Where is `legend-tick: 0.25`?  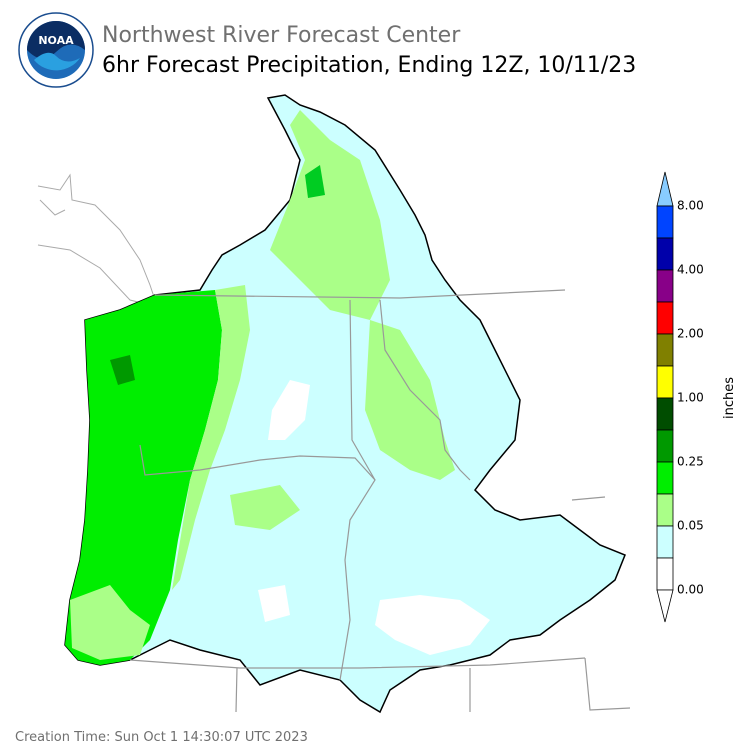
legend-tick: 0.25 is located at coordinates (690, 462).